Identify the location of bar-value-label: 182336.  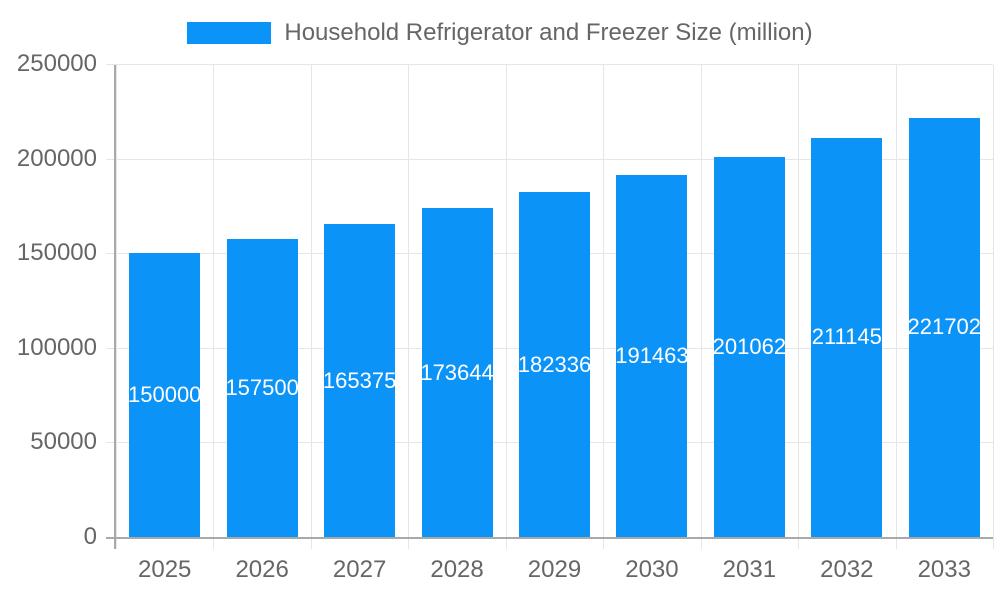
(554, 364).